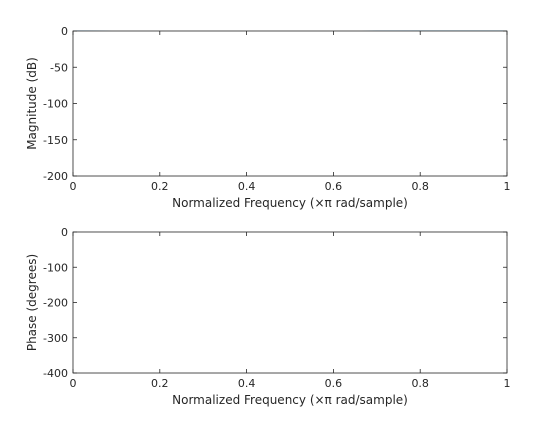  What do you see at coordinates (59, 67) in the screenshot?
I see `y-tick-label: -50` at bounding box center [59, 67].